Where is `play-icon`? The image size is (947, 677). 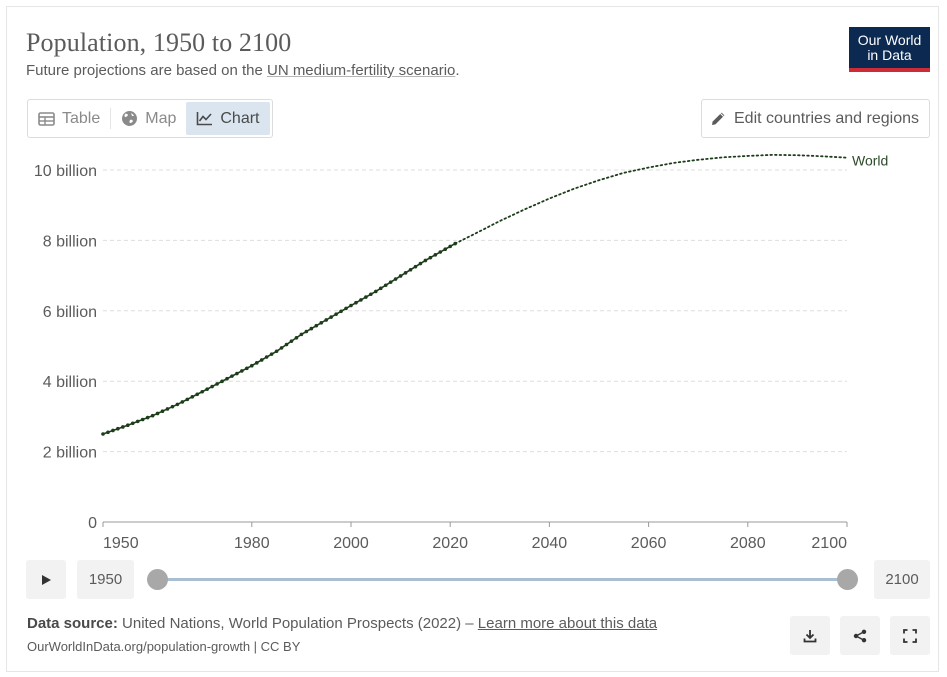 play-icon is located at coordinates (46, 579).